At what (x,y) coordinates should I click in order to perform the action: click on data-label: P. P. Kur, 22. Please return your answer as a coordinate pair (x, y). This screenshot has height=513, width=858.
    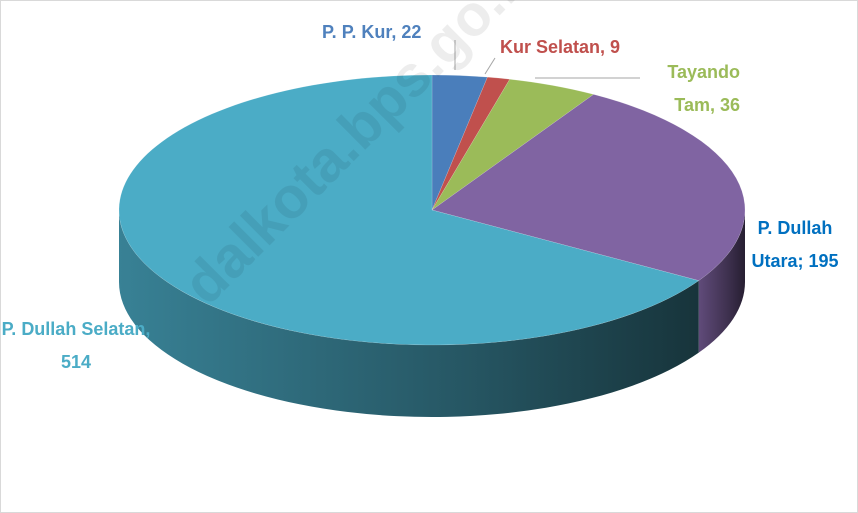
    Looking at the image, I should click on (372, 32).